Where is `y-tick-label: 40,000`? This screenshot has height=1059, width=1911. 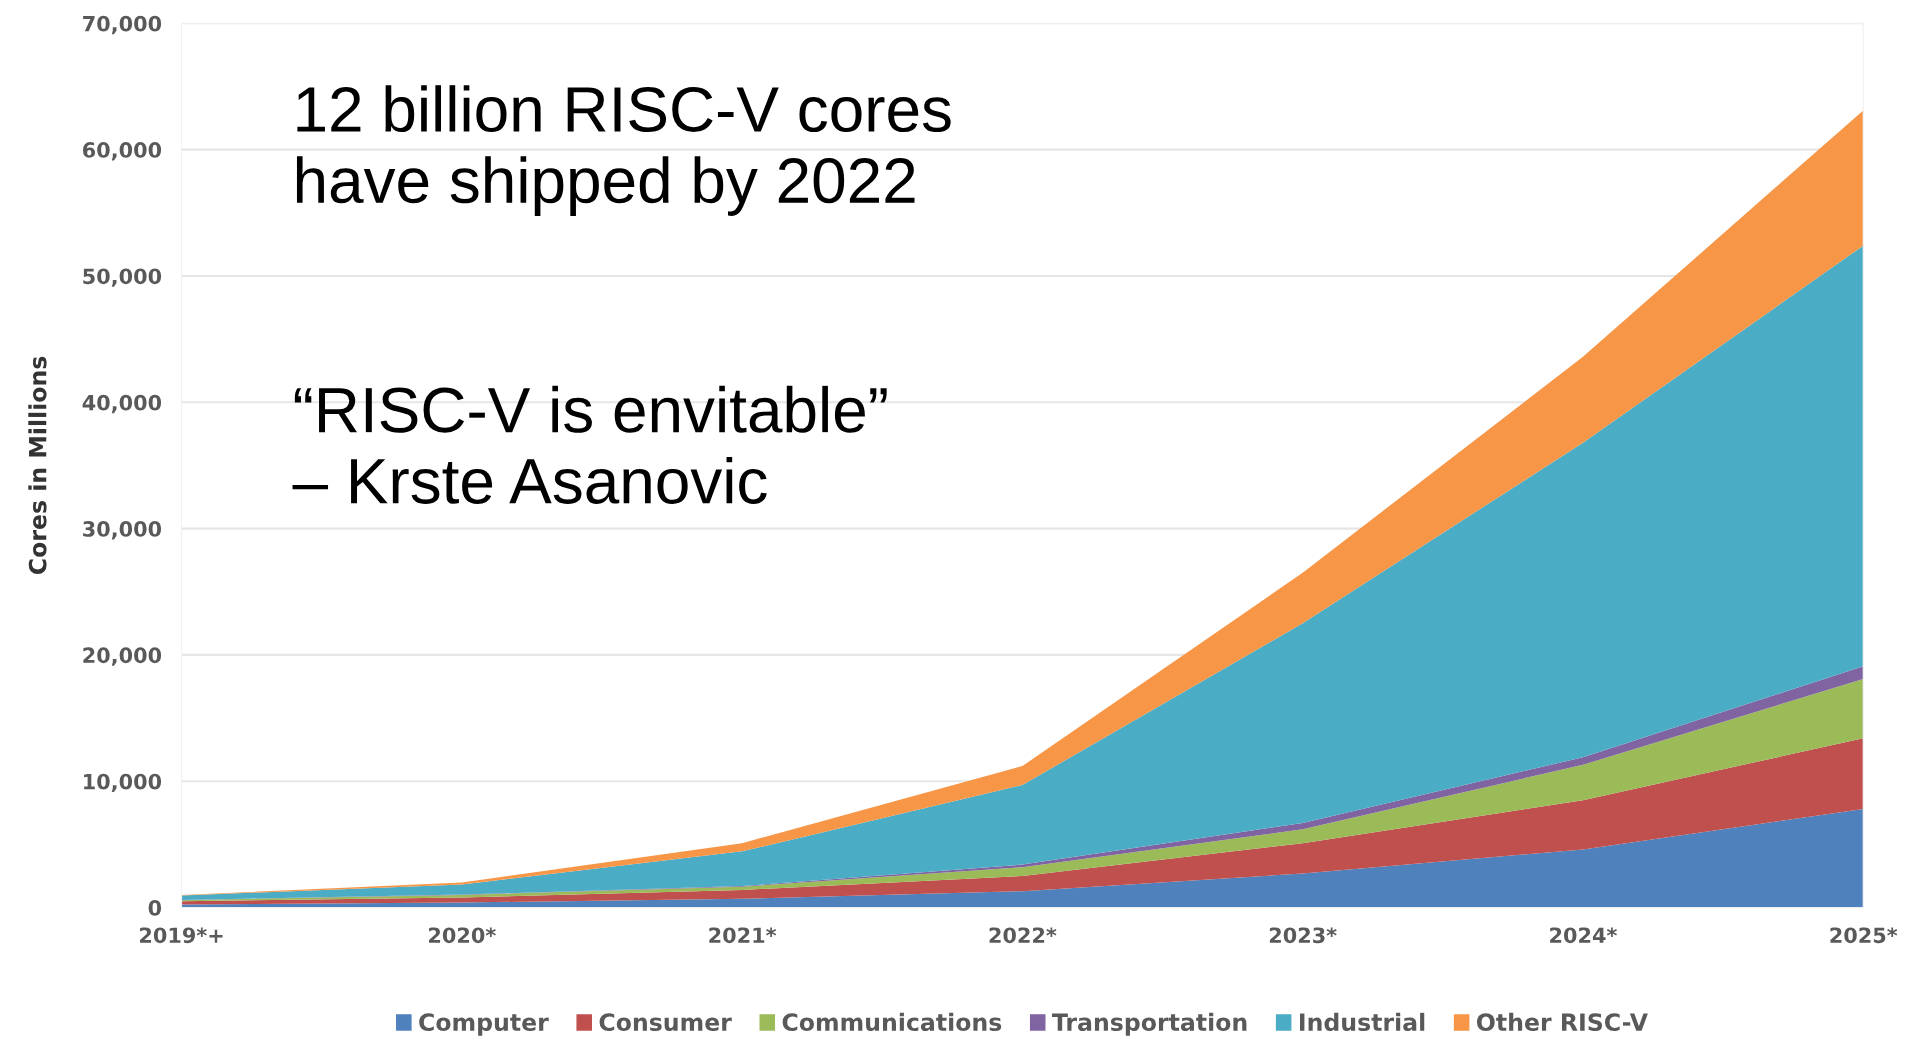 y-tick-label: 40,000 is located at coordinates (122, 404).